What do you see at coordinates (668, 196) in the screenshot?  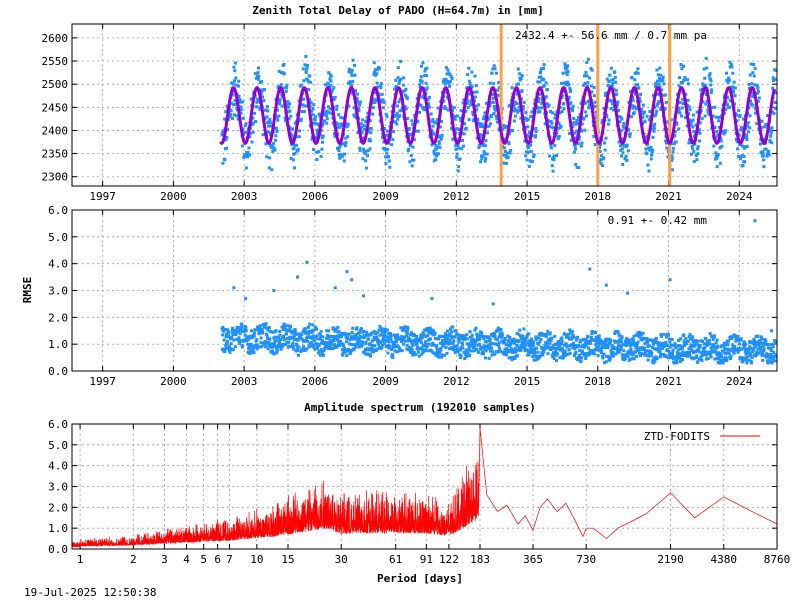 I see `x-tick-label: 2021` at bounding box center [668, 196].